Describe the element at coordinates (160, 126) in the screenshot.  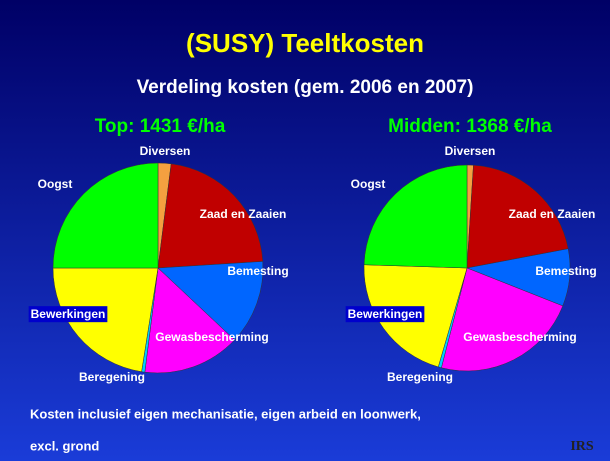
I see `pie-title: Top: 1431 €/ha` at that location.